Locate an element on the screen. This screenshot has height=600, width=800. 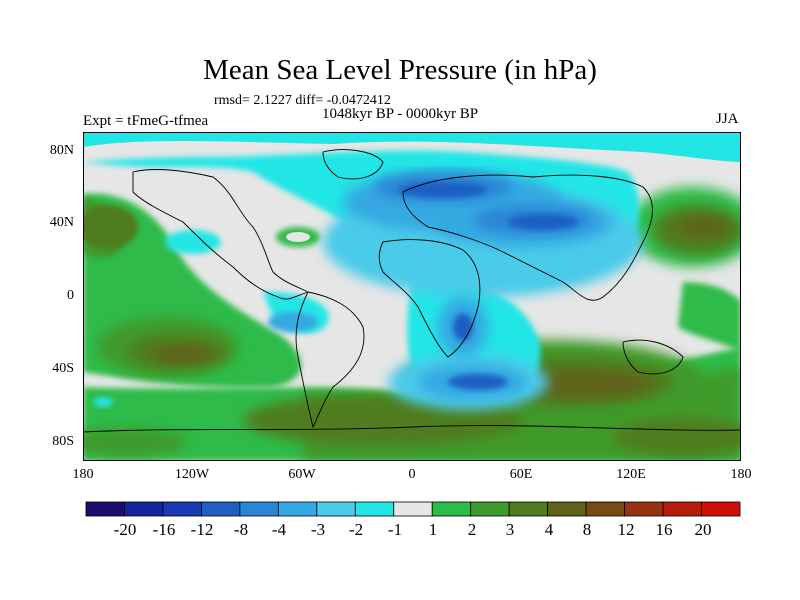
colorbar-label: -2 is located at coordinates (356, 529).